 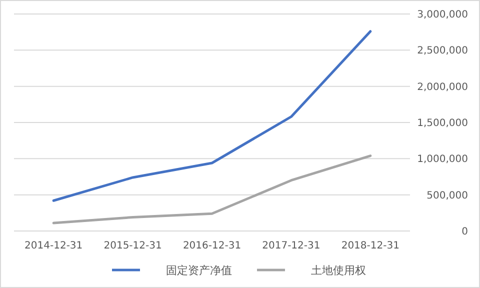 I want to click on y-tick-label: 3,000,000, so click(x=442, y=15).